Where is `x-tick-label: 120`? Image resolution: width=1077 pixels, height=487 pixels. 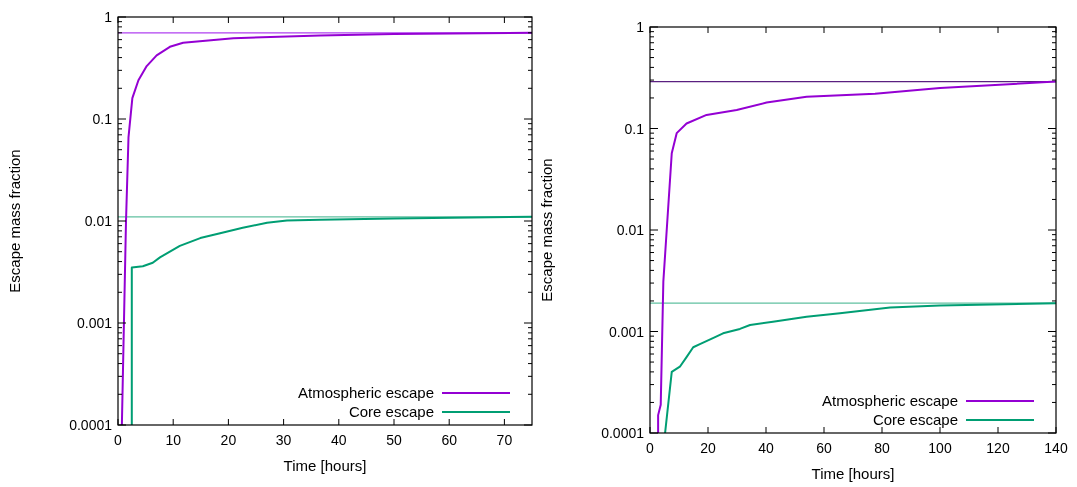 x-tick-label: 120 is located at coordinates (998, 448).